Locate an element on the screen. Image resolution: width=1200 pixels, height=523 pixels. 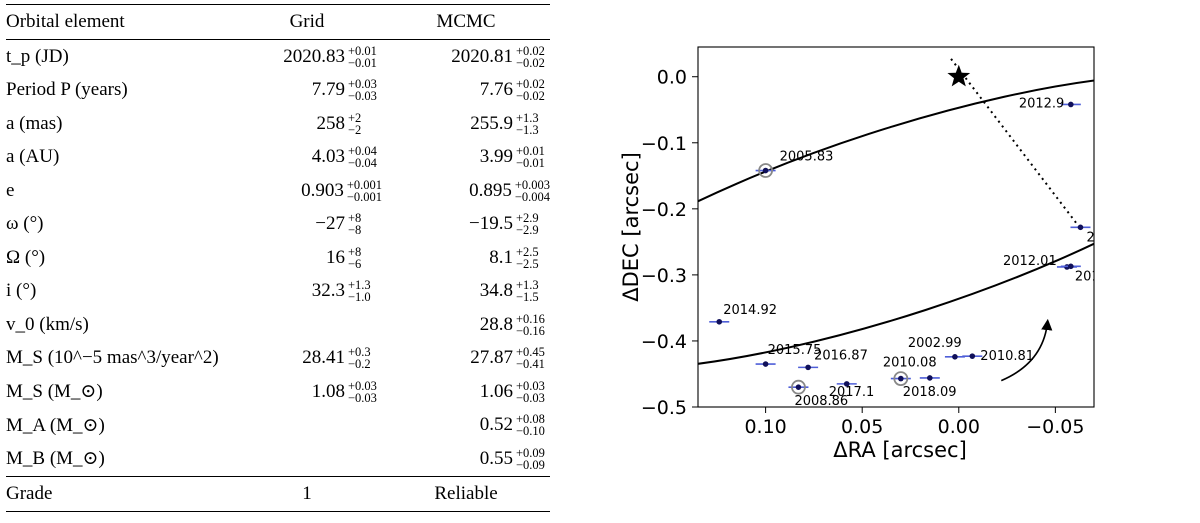
value-number: 258 is located at coordinates (331, 123).